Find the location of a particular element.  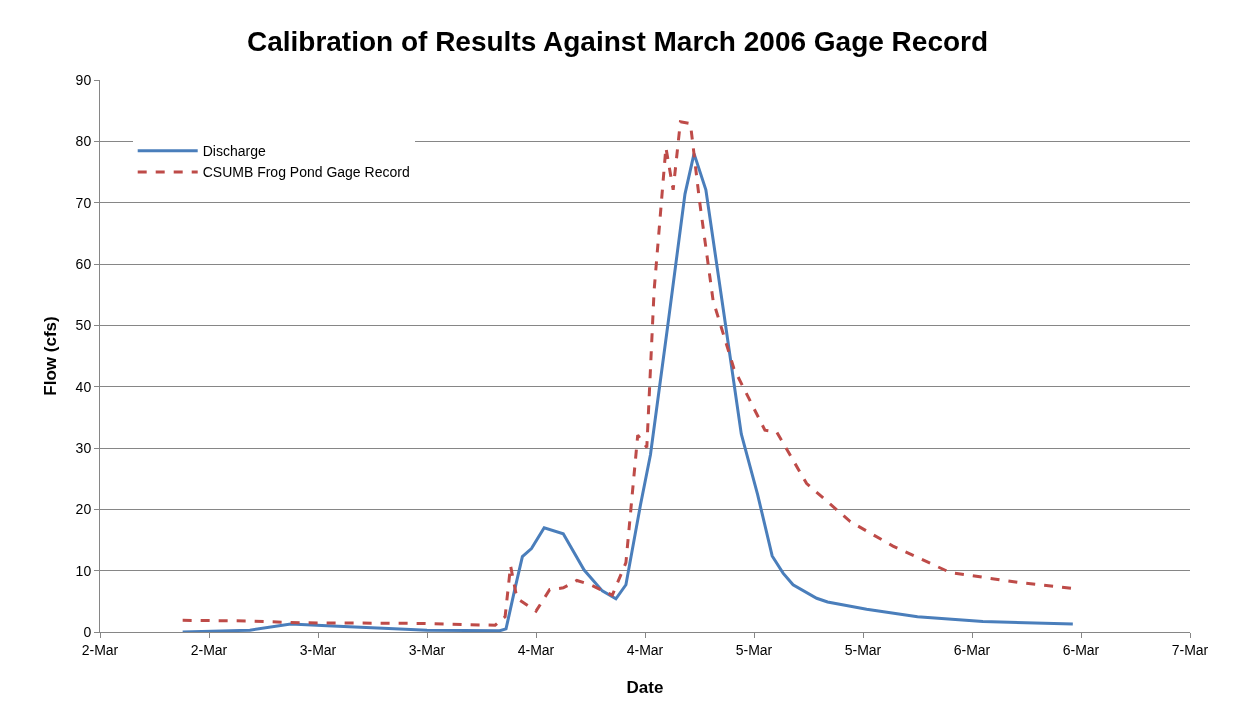

y-tick-label: 90 is located at coordinates (83, 79).